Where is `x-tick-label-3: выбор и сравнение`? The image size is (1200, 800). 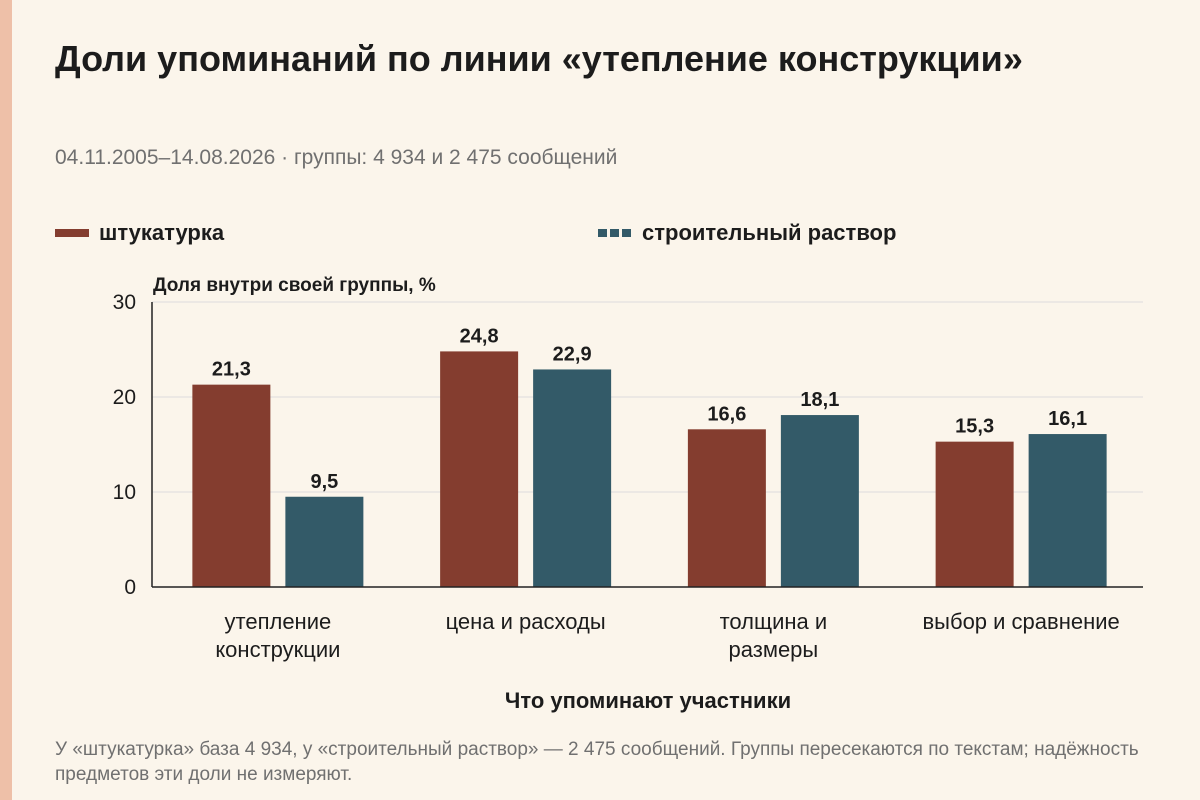 x-tick-label-3: выбор и сравнение is located at coordinates (1020, 621).